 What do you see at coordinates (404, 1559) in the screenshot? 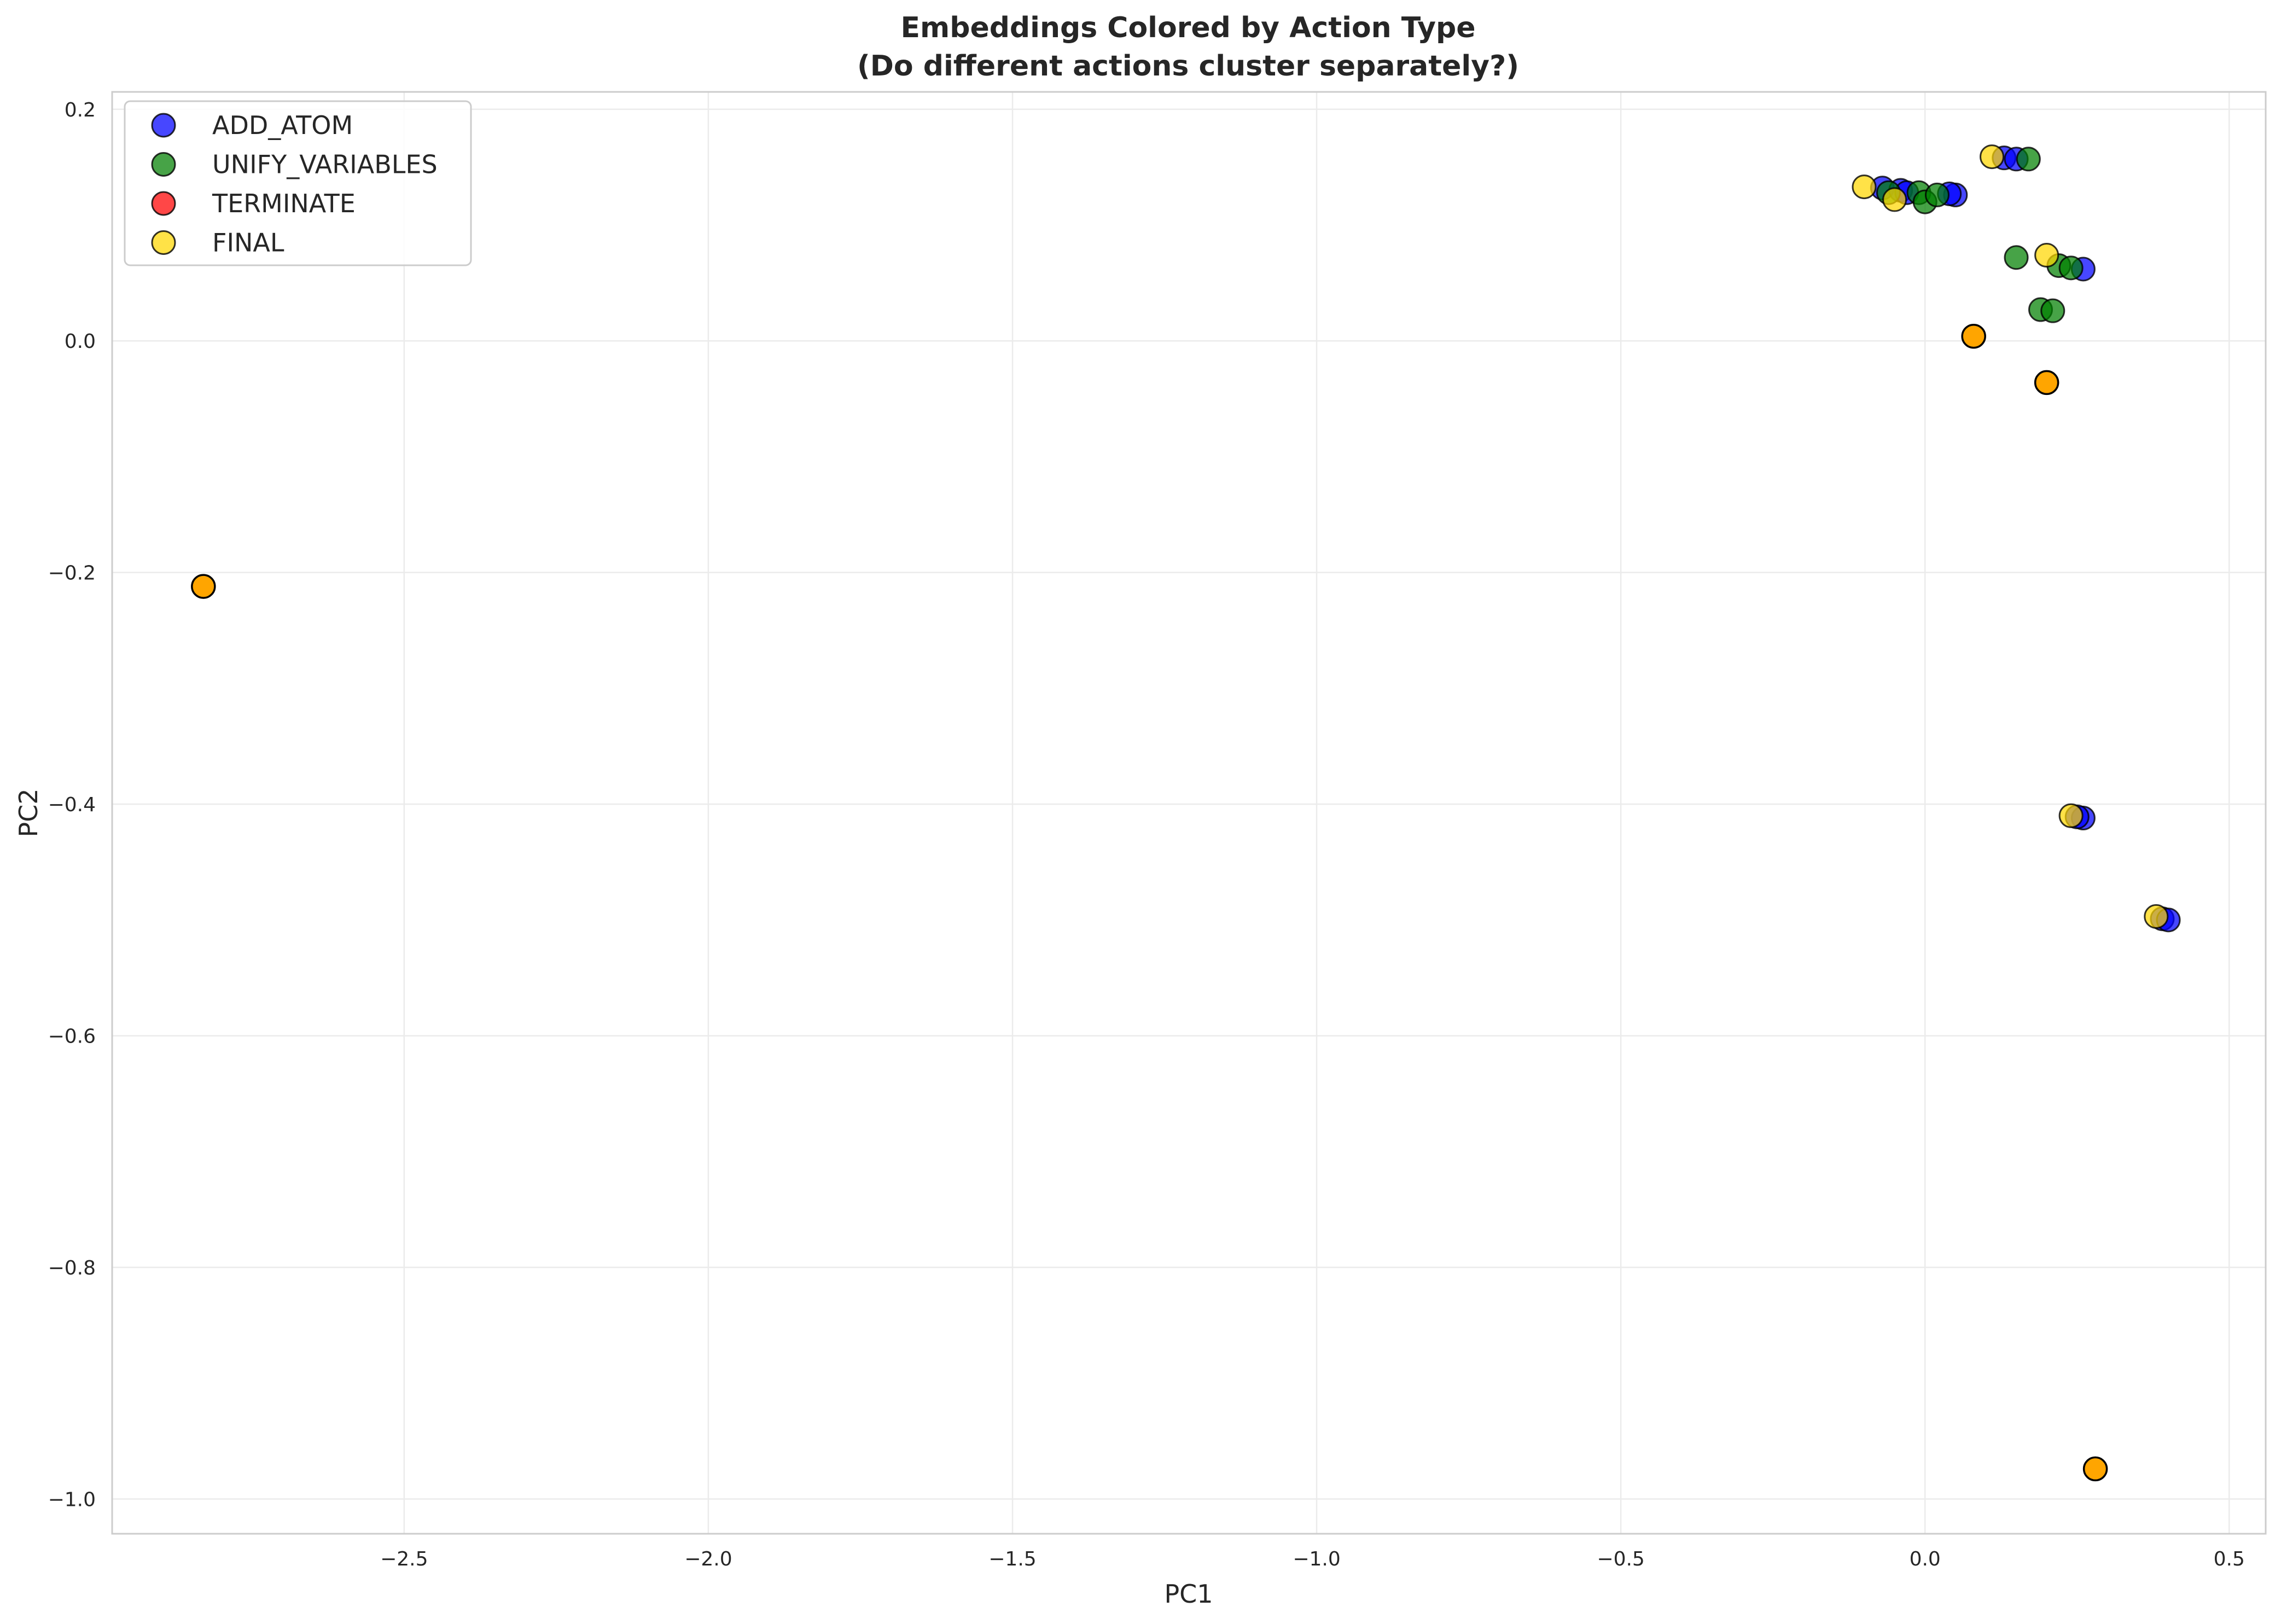
I see `x-tick-label: −2.5` at bounding box center [404, 1559].